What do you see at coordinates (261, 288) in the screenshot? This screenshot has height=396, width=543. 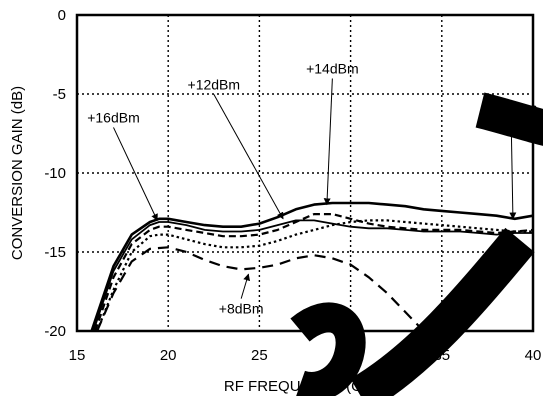 I see `series-line-8dbm` at bounding box center [261, 288].